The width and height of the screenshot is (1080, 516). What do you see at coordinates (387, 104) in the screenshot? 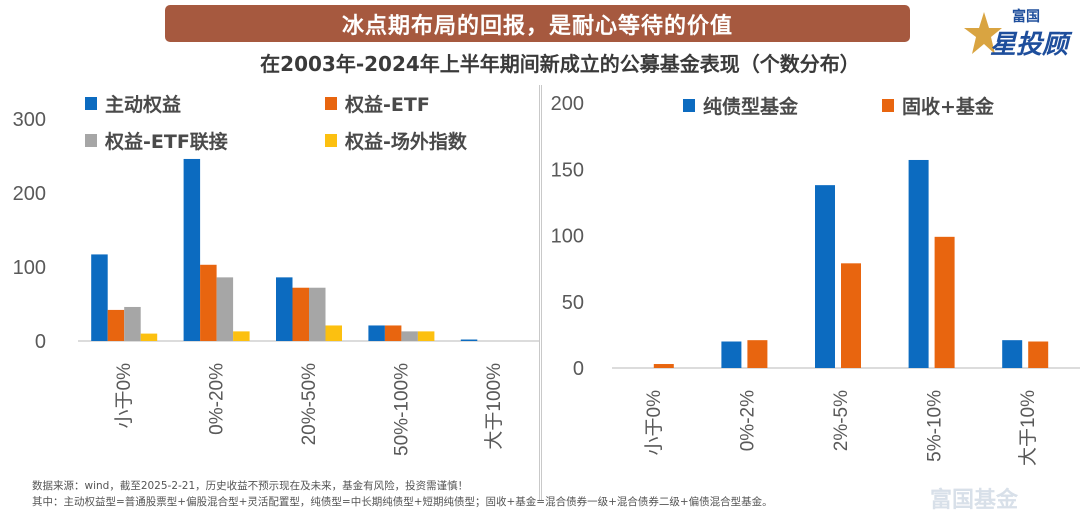
I see `legend-label: 权益-ETF` at bounding box center [387, 104].